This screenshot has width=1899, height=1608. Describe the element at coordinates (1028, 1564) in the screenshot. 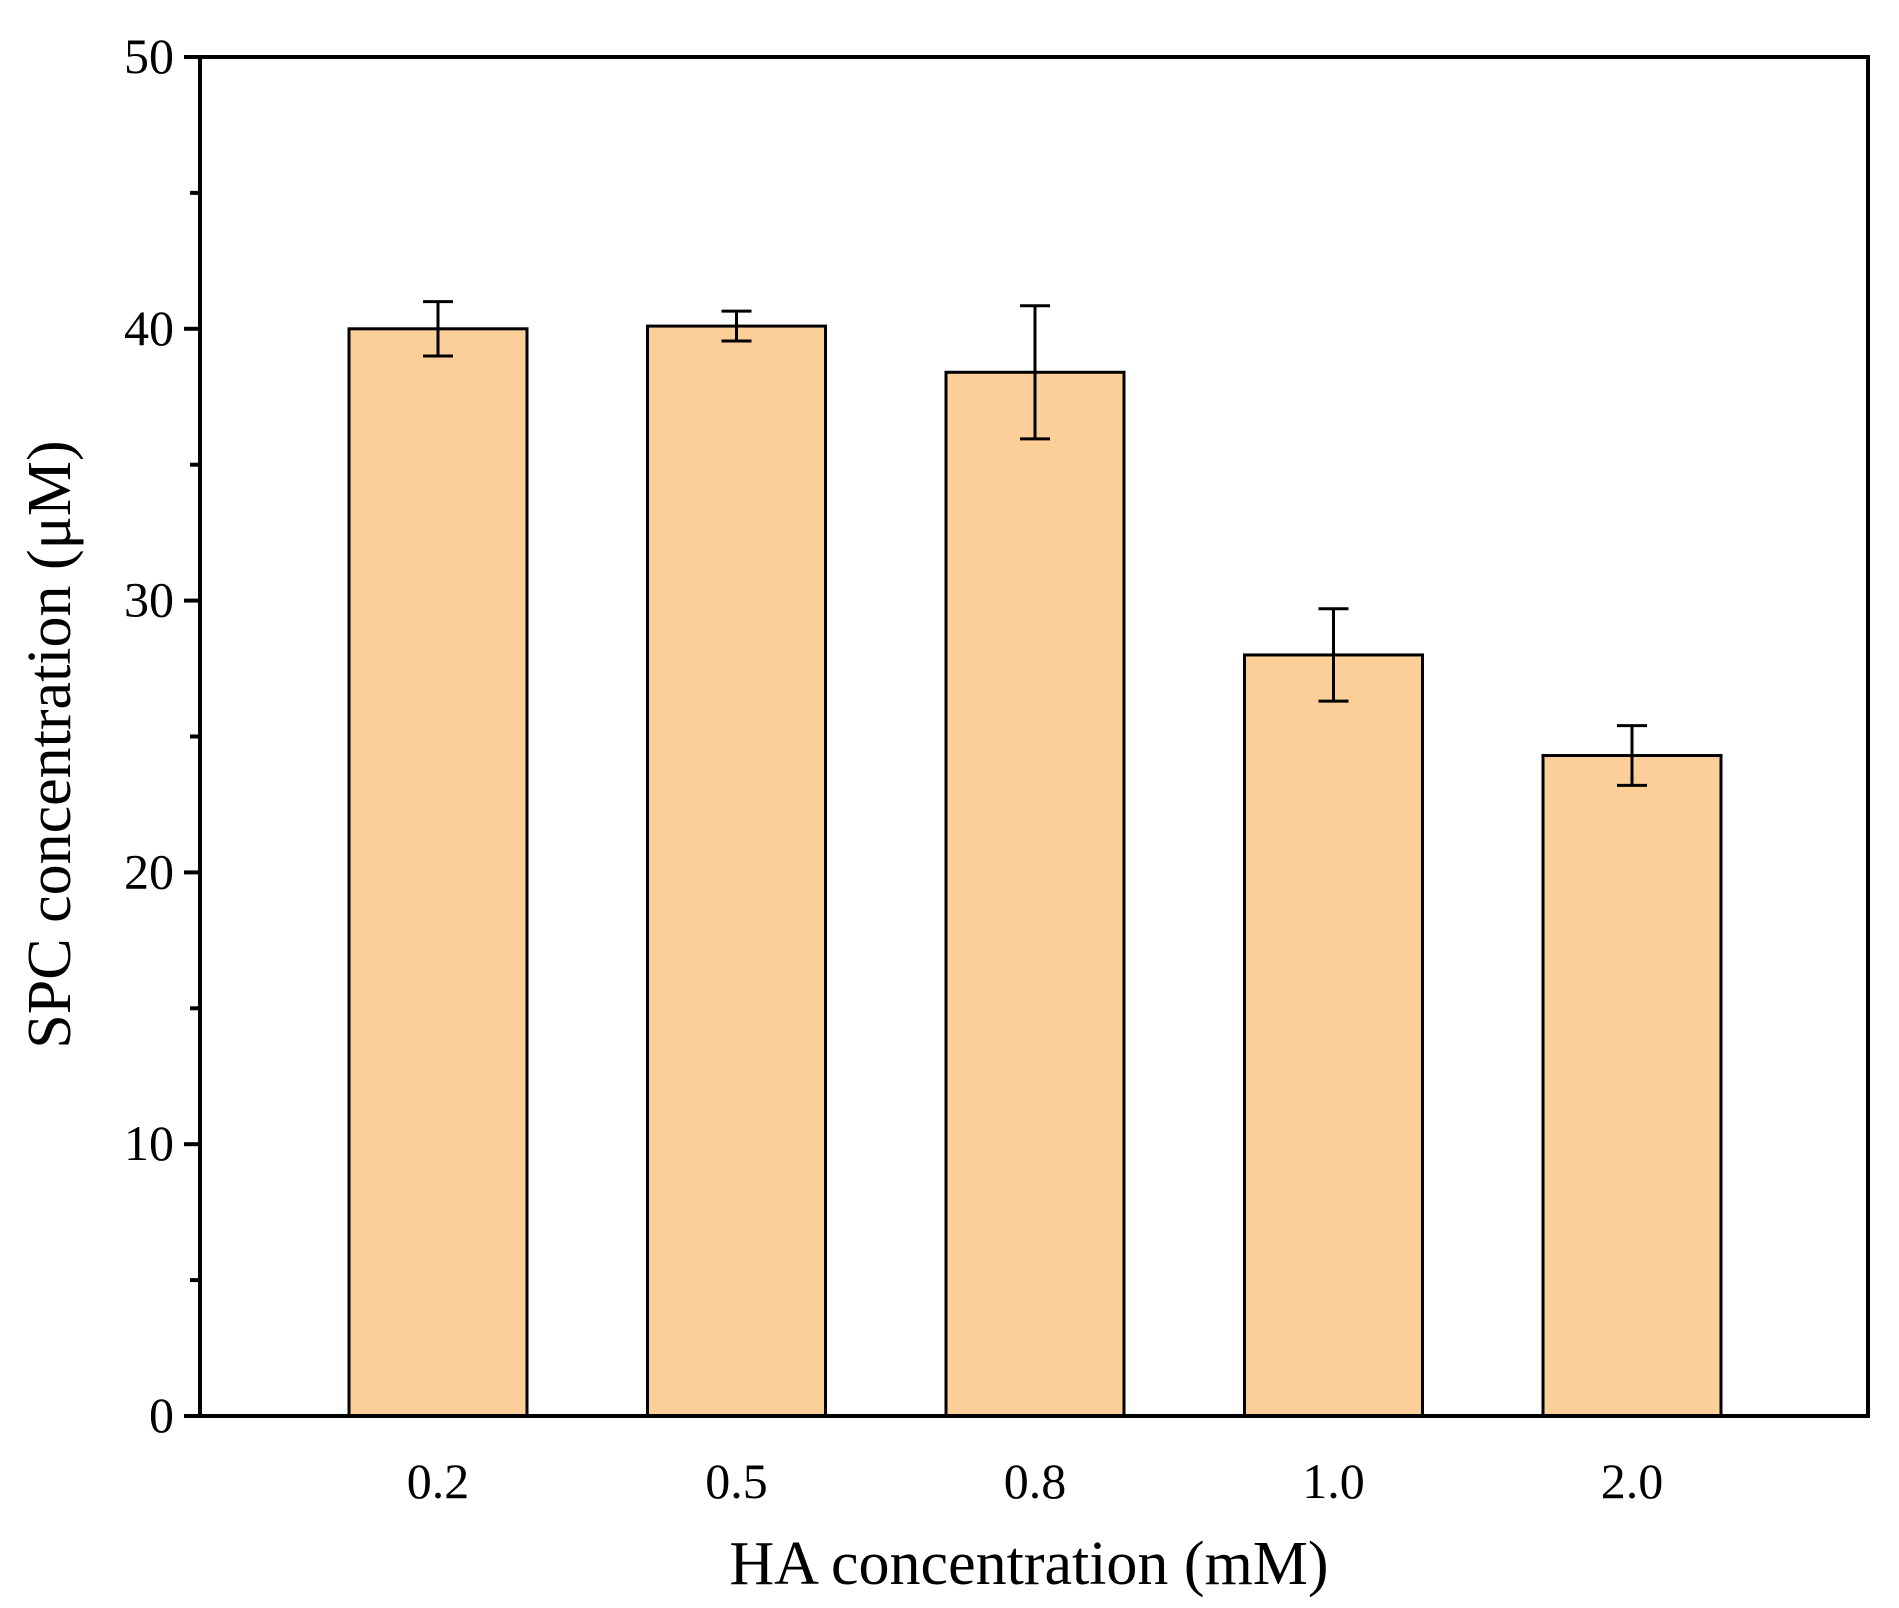

I see `x-axis-title: HA concentration (mM)` at that location.